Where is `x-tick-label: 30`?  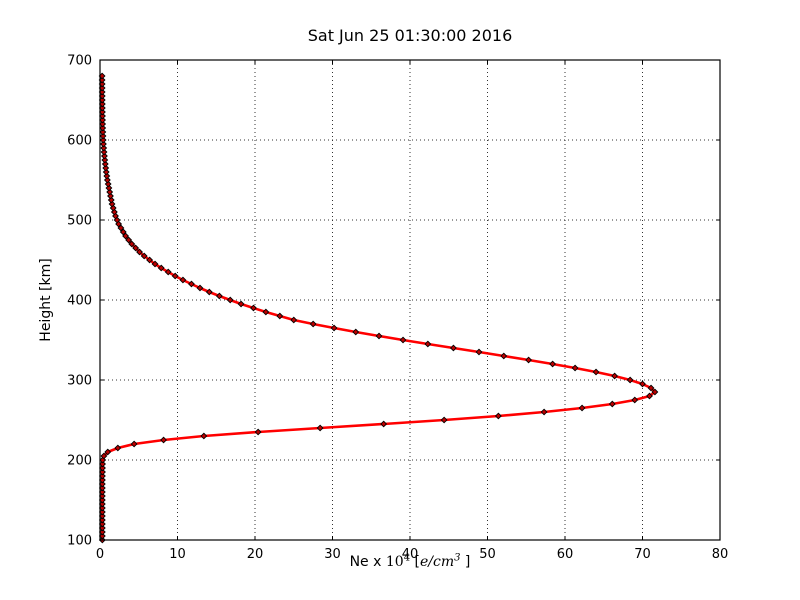 x-tick-label: 30 is located at coordinates (332, 554).